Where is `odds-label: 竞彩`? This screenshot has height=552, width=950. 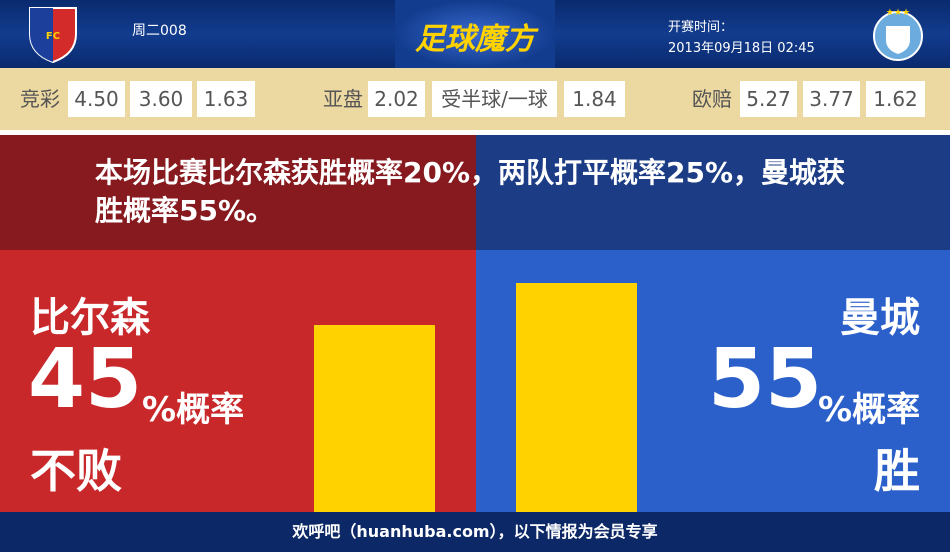
odds-label: 竞彩 is located at coordinates (40, 99).